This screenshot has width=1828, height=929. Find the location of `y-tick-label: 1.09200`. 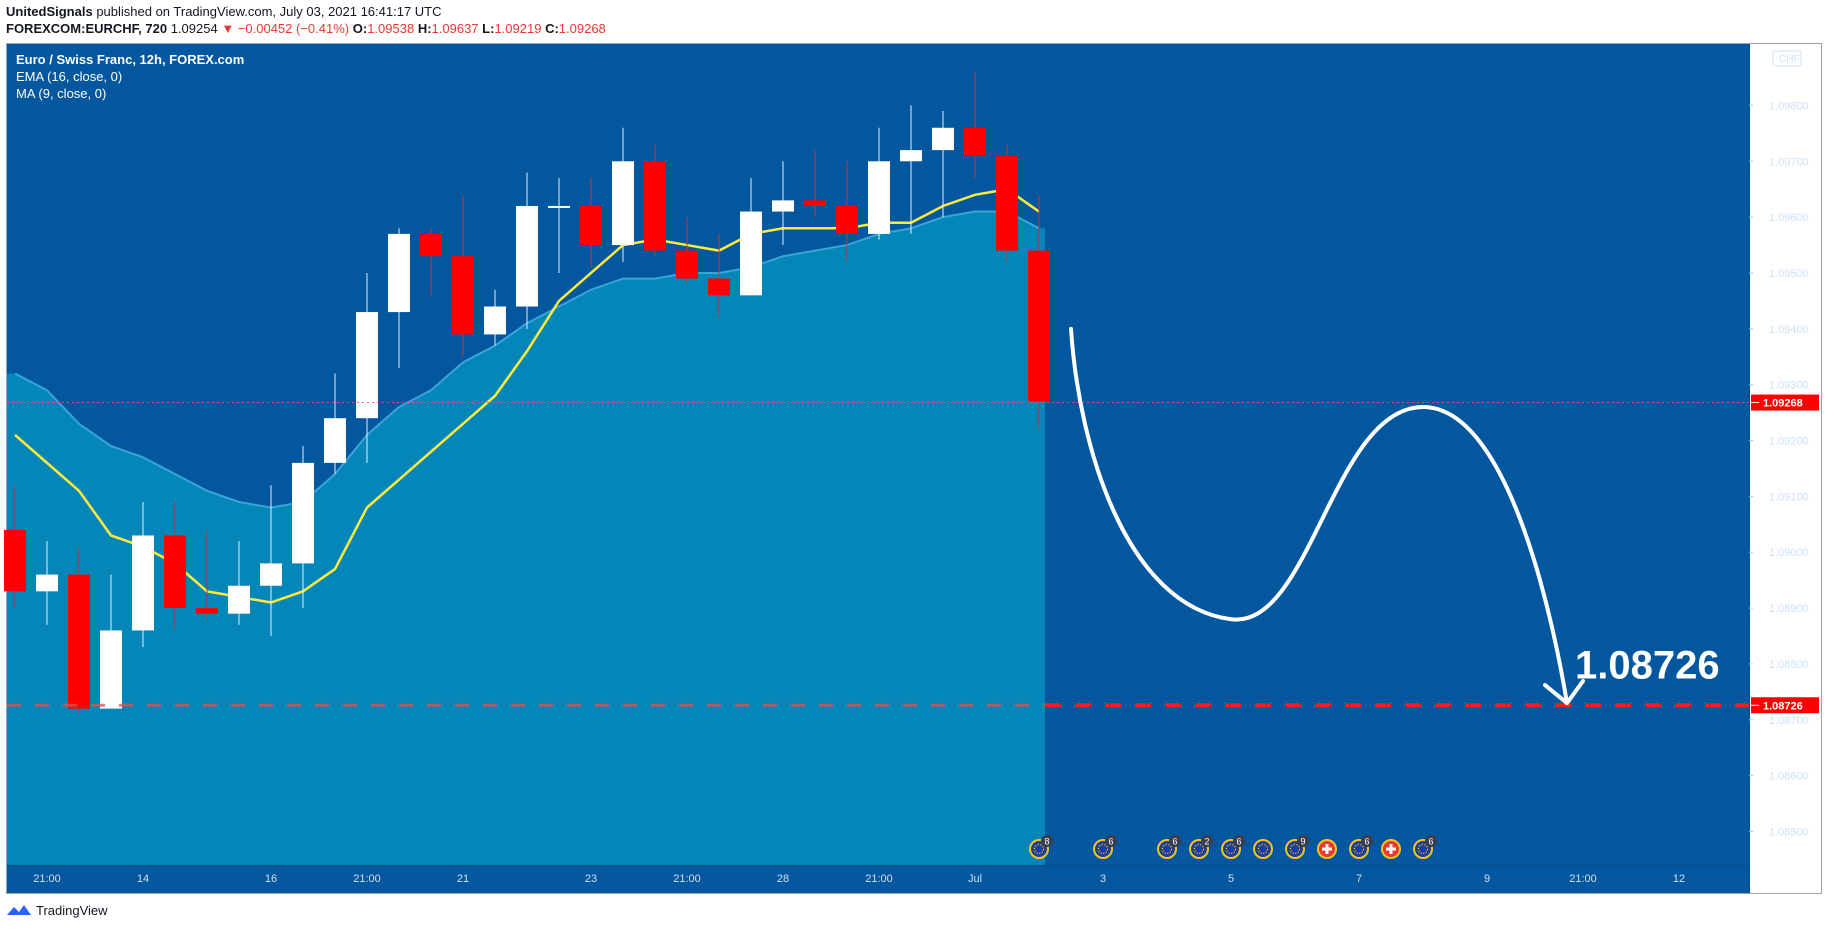

y-tick-label: 1.09200 is located at coordinates (1789, 442).